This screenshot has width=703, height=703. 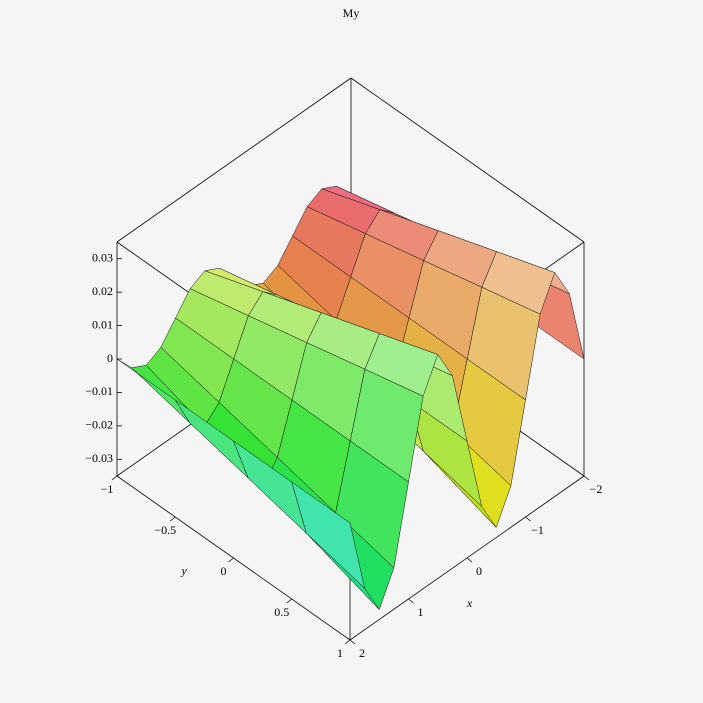 What do you see at coordinates (107, 489) in the screenshot?
I see `y-tick-label: −1` at bounding box center [107, 489].